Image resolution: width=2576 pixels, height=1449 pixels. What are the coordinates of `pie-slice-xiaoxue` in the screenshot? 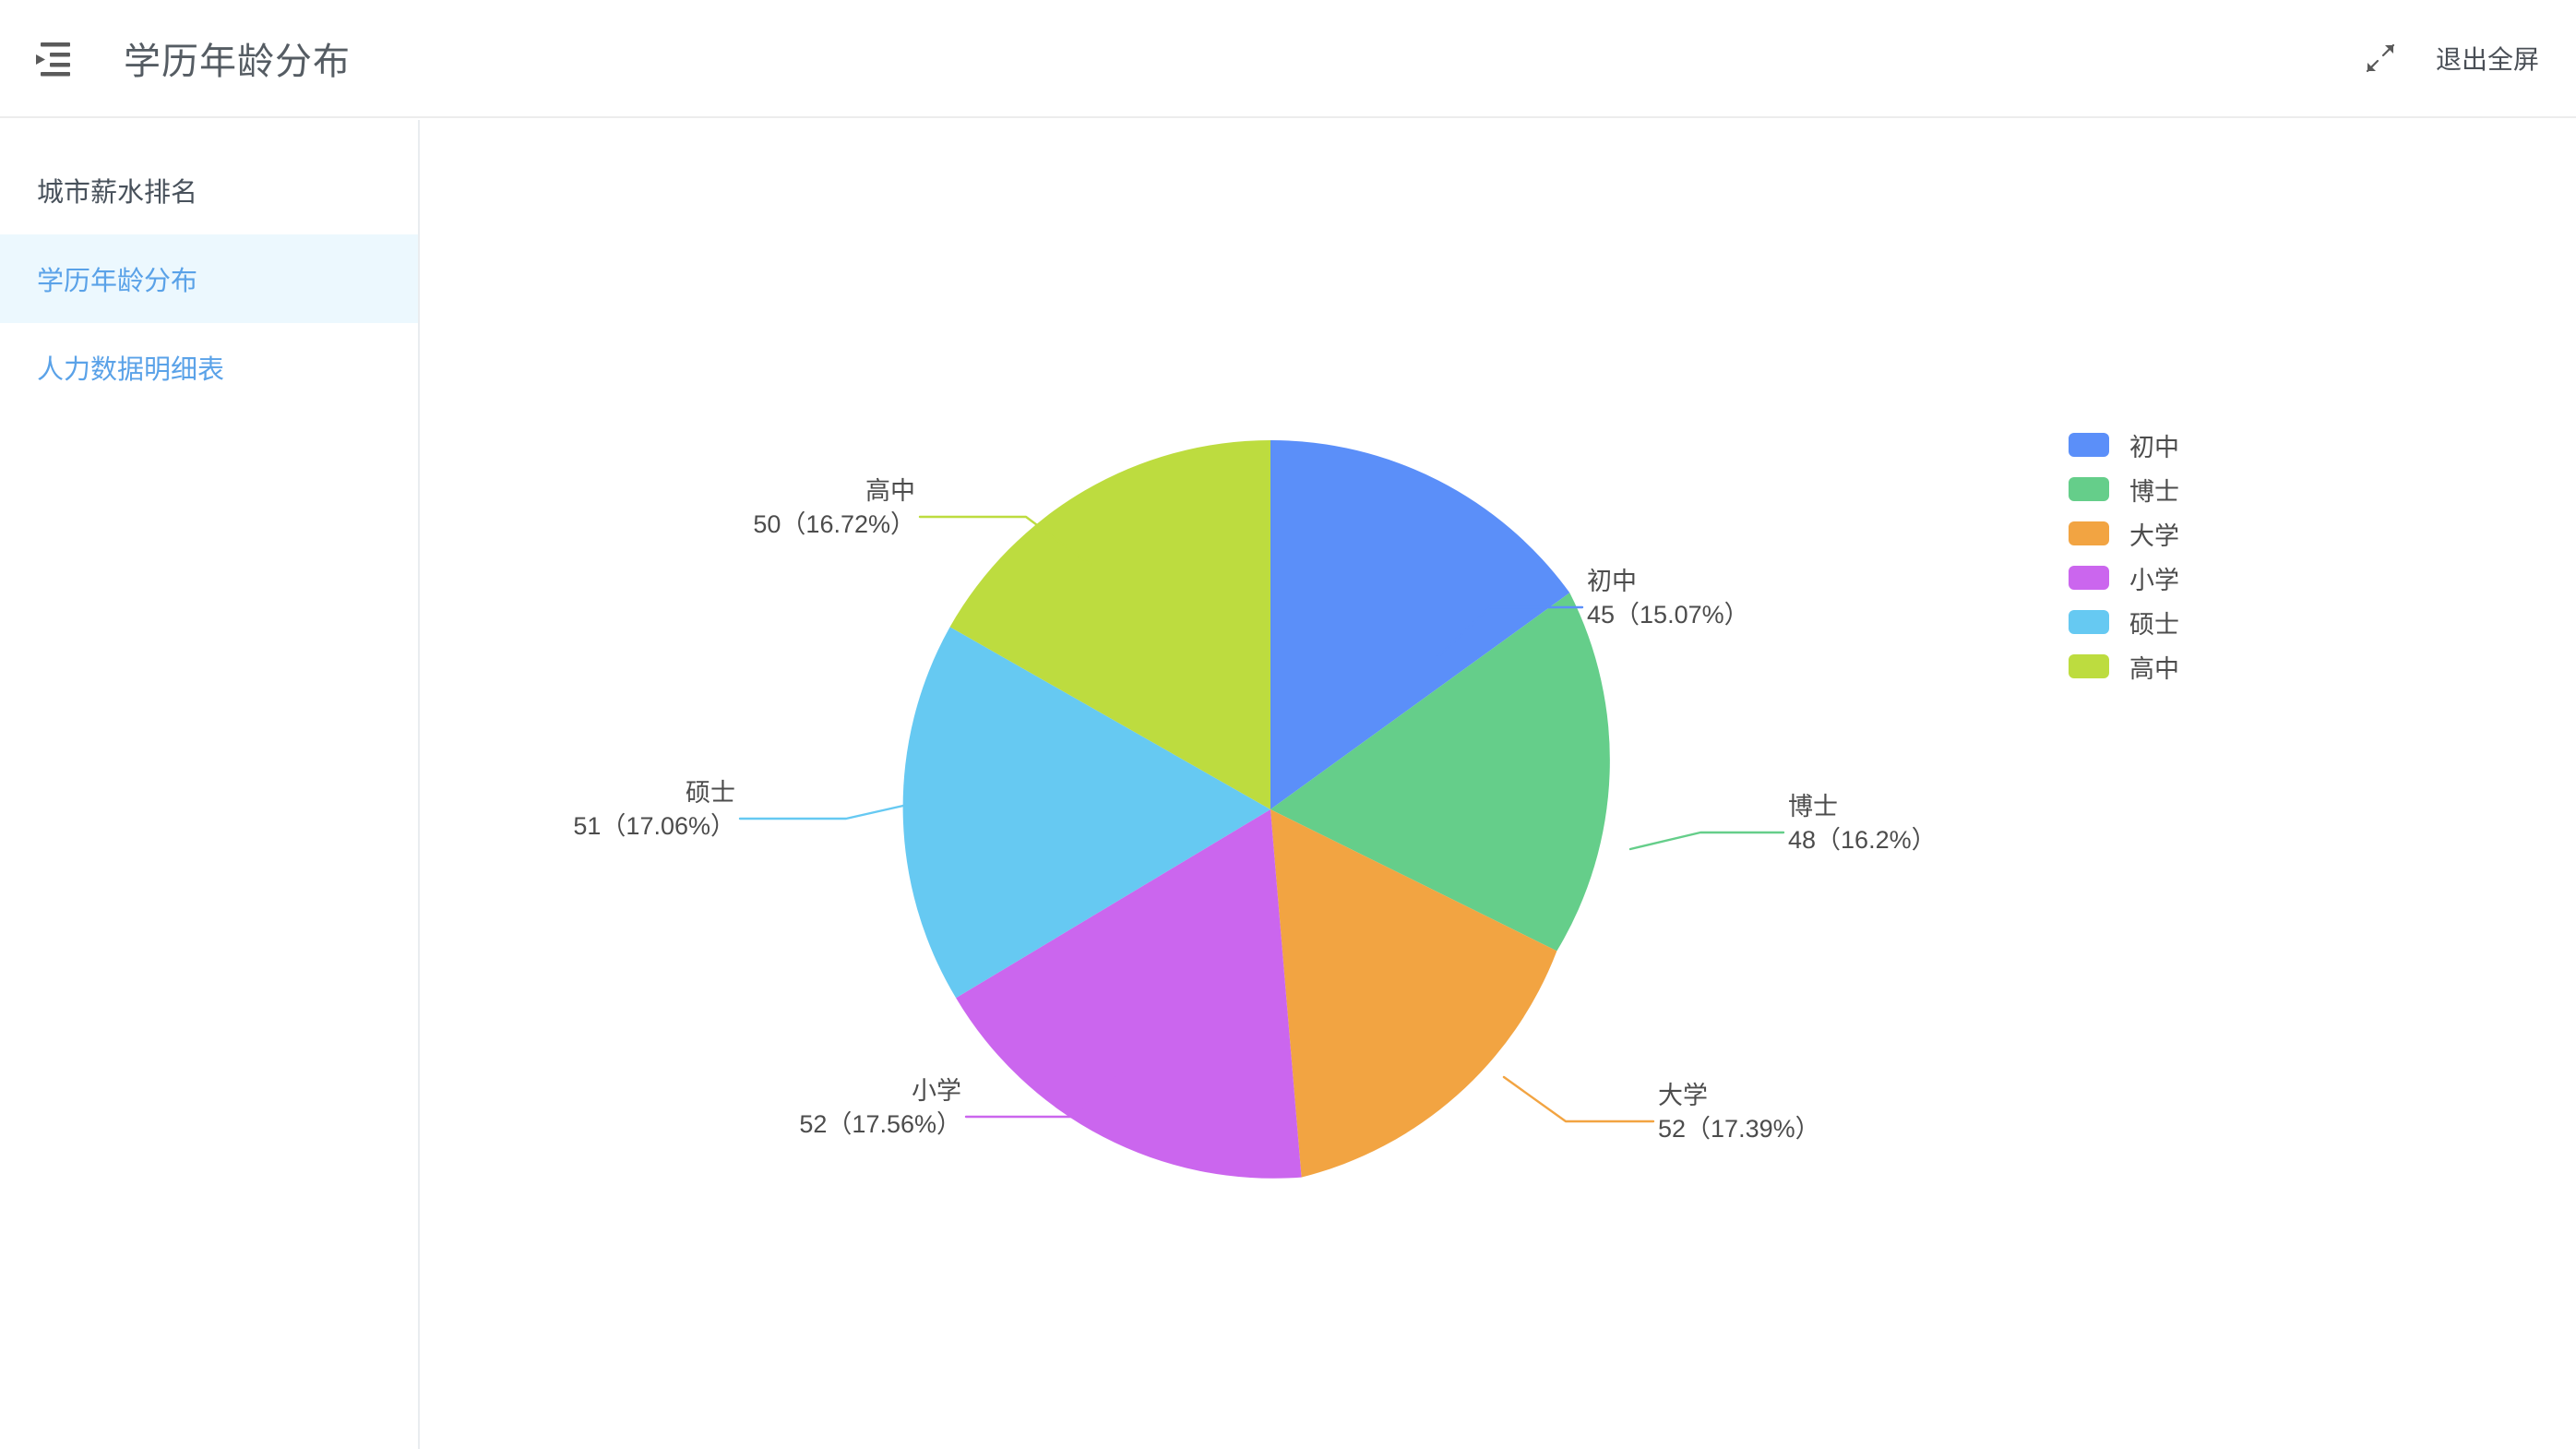 It's located at (1129, 994).